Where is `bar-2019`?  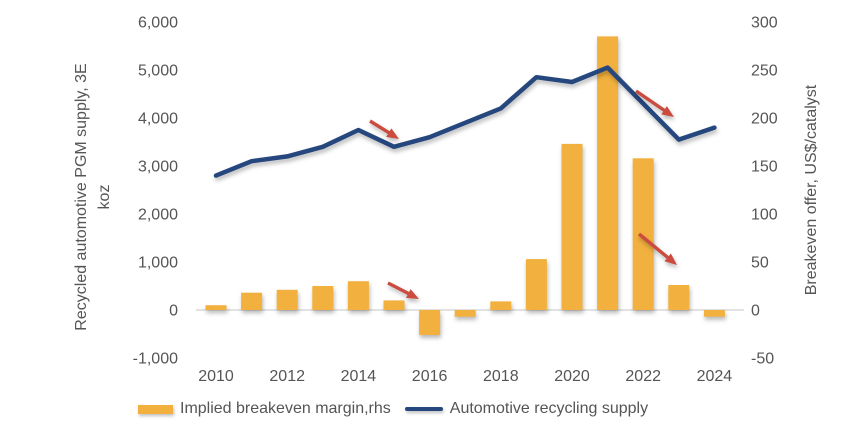 bar-2019 is located at coordinates (536, 284).